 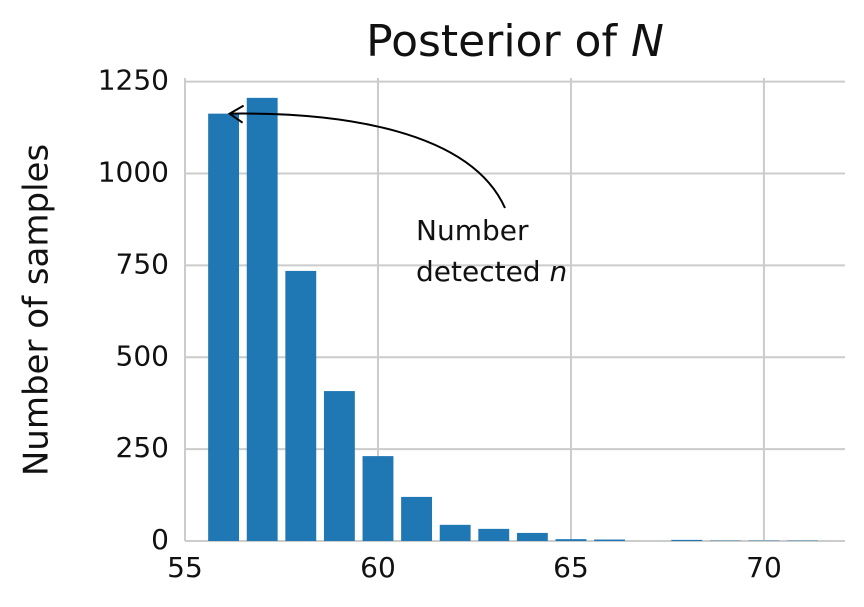 I want to click on y-tick-label: 1000, so click(x=133, y=172).